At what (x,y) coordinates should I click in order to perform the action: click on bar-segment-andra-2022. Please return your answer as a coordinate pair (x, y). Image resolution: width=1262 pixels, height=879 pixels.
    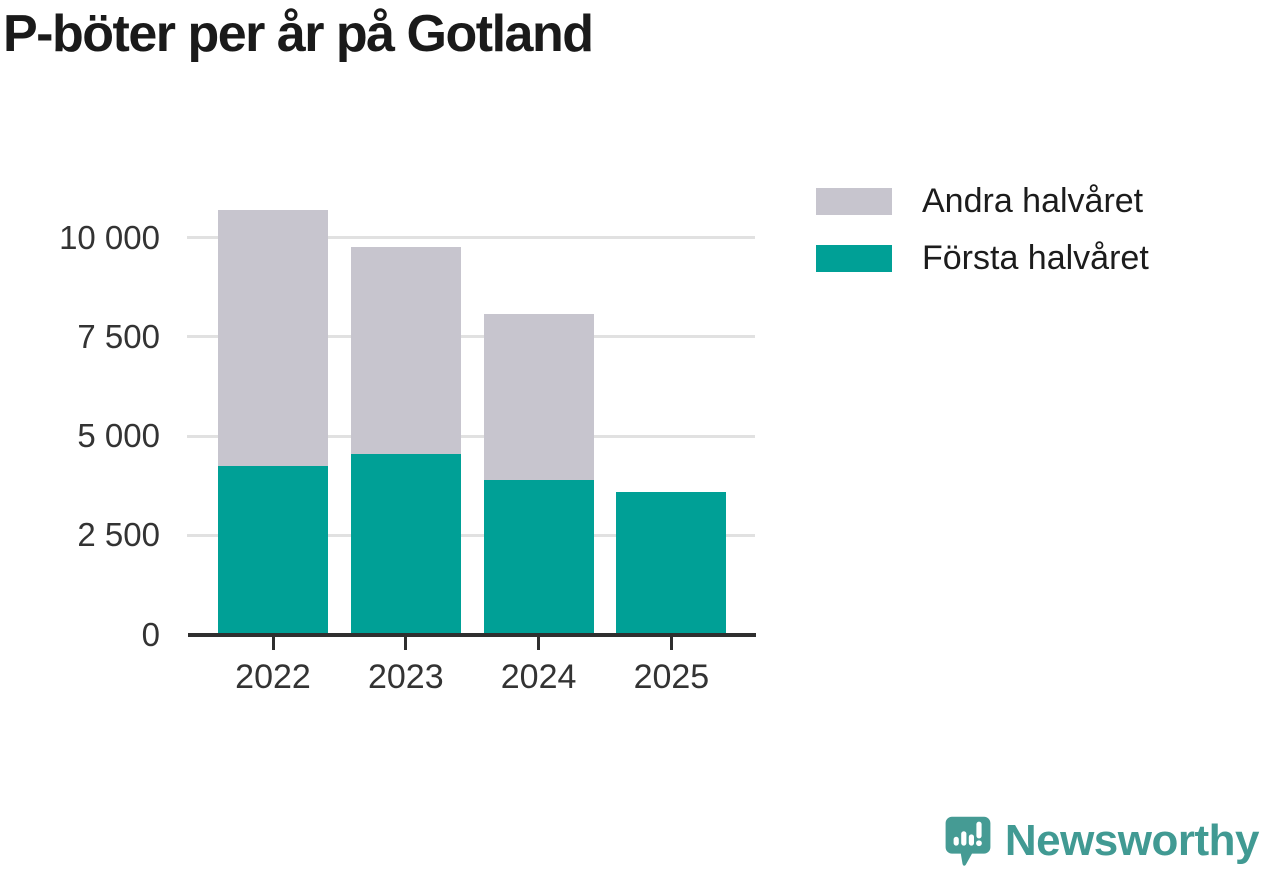
    Looking at the image, I should click on (273, 337).